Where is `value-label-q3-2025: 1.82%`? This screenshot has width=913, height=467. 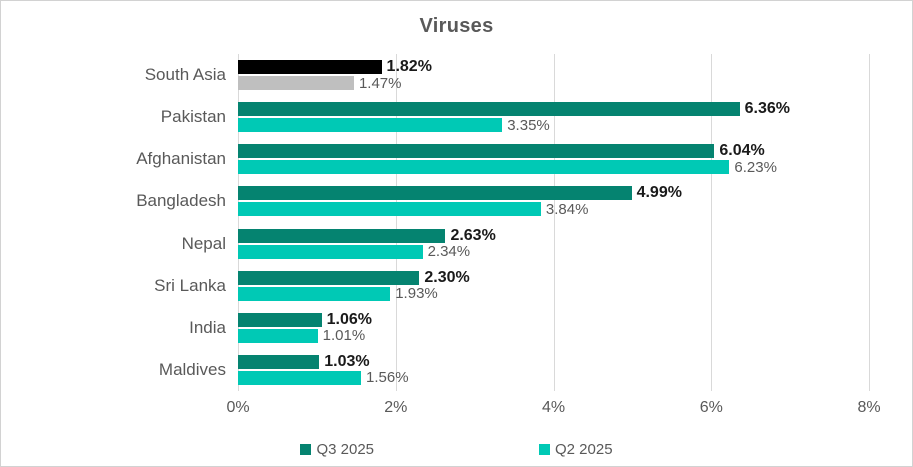 value-label-q3-2025: 1.82% is located at coordinates (409, 67).